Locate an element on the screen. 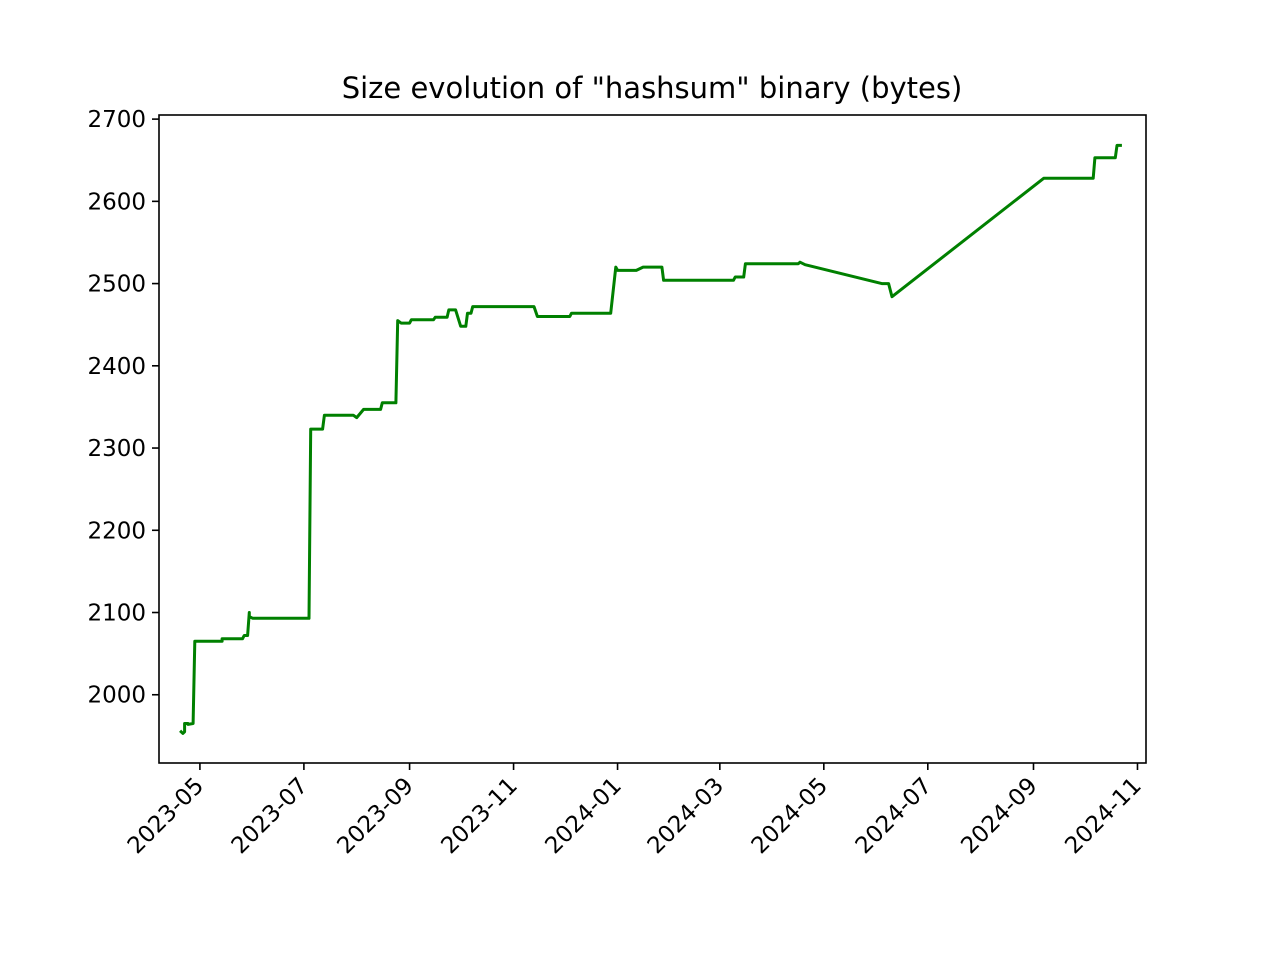  x-tick-label: 2024-07 is located at coordinates (894, 816).